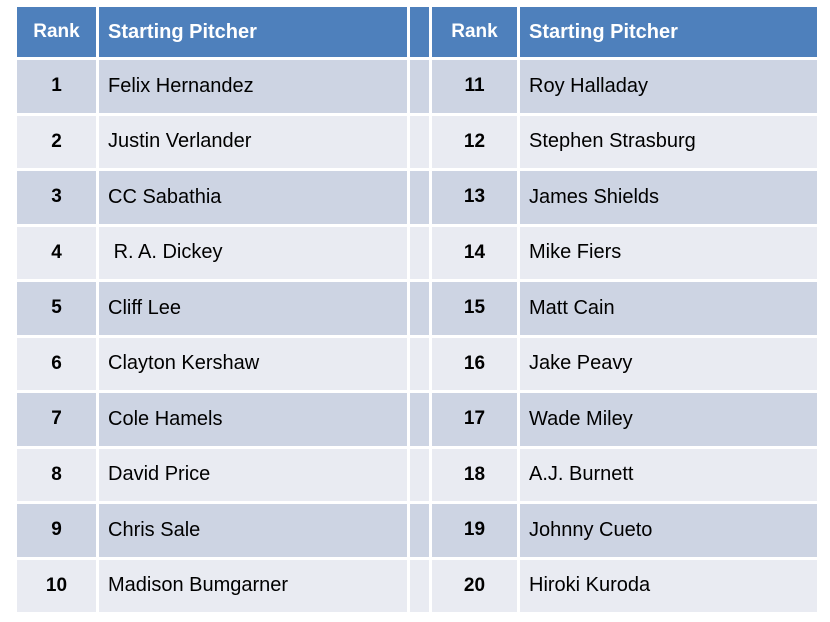 Image resolution: width=830 pixels, height=622 pixels. What do you see at coordinates (253, 530) in the screenshot?
I see `pitcher-cell: Chris Sale` at bounding box center [253, 530].